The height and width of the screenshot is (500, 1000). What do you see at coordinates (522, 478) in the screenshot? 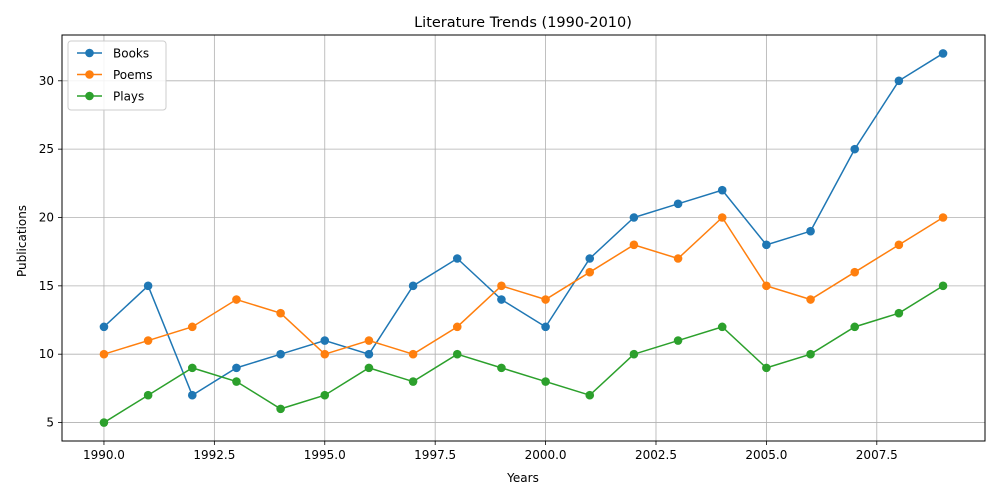
I see `x-axis-label: Years` at bounding box center [522, 478].